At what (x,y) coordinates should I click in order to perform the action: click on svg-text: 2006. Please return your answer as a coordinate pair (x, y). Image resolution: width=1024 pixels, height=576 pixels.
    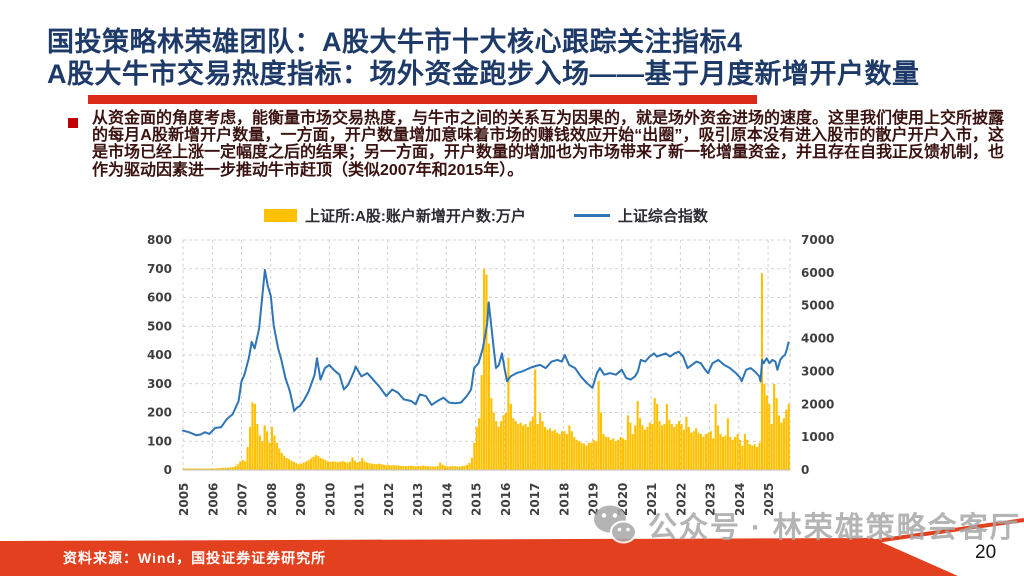
    Looking at the image, I should click on (213, 499).